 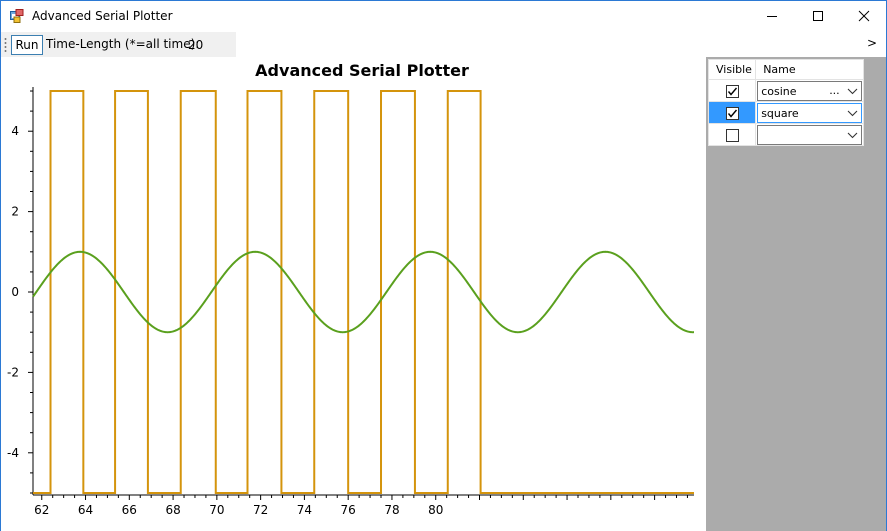 What do you see at coordinates (872, 43) in the screenshot?
I see `toolbar-overflow-icon: >` at bounding box center [872, 43].